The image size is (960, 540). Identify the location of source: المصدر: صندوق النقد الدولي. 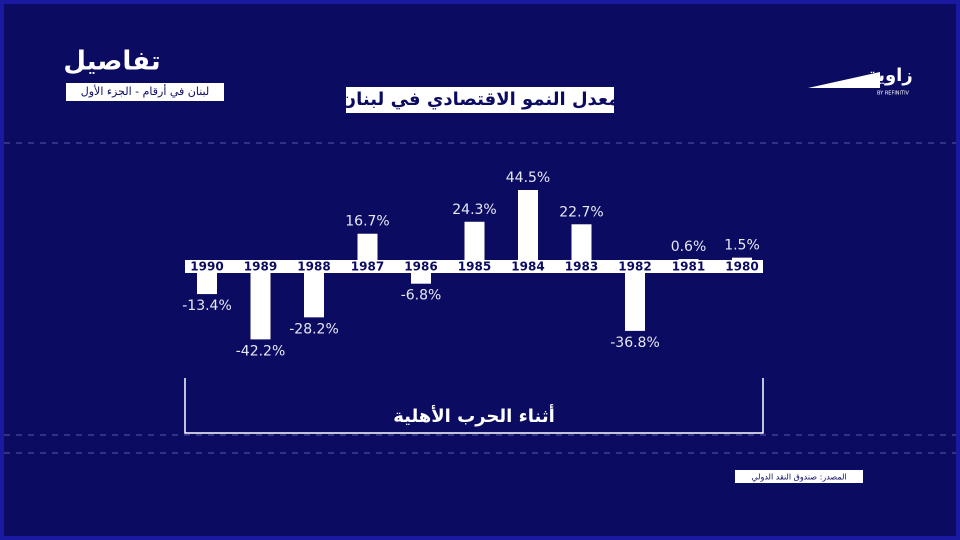
(798, 477).